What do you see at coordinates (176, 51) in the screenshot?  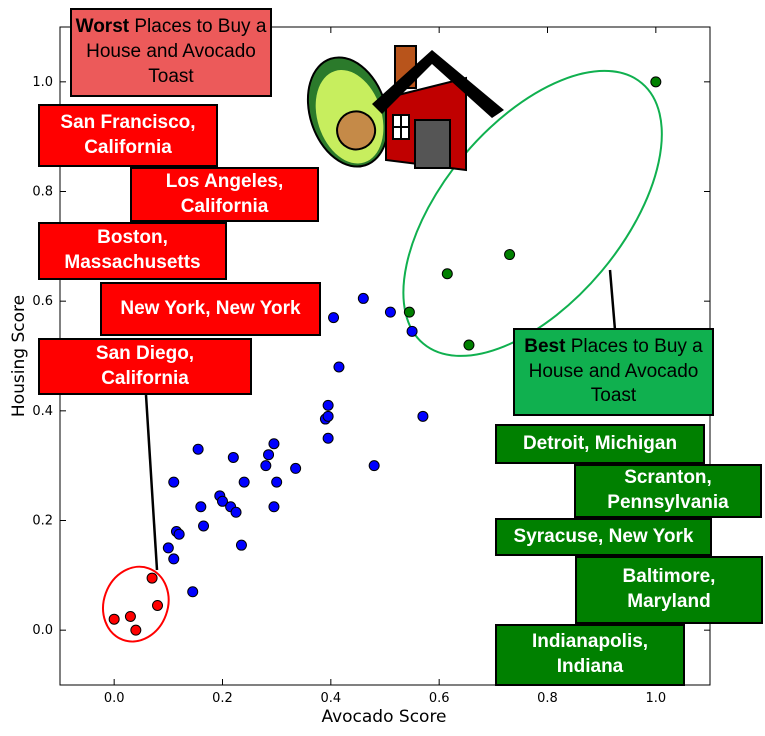 I see `worst-title-rest: Places to Buy a House and Avocado Toast` at bounding box center [176, 51].